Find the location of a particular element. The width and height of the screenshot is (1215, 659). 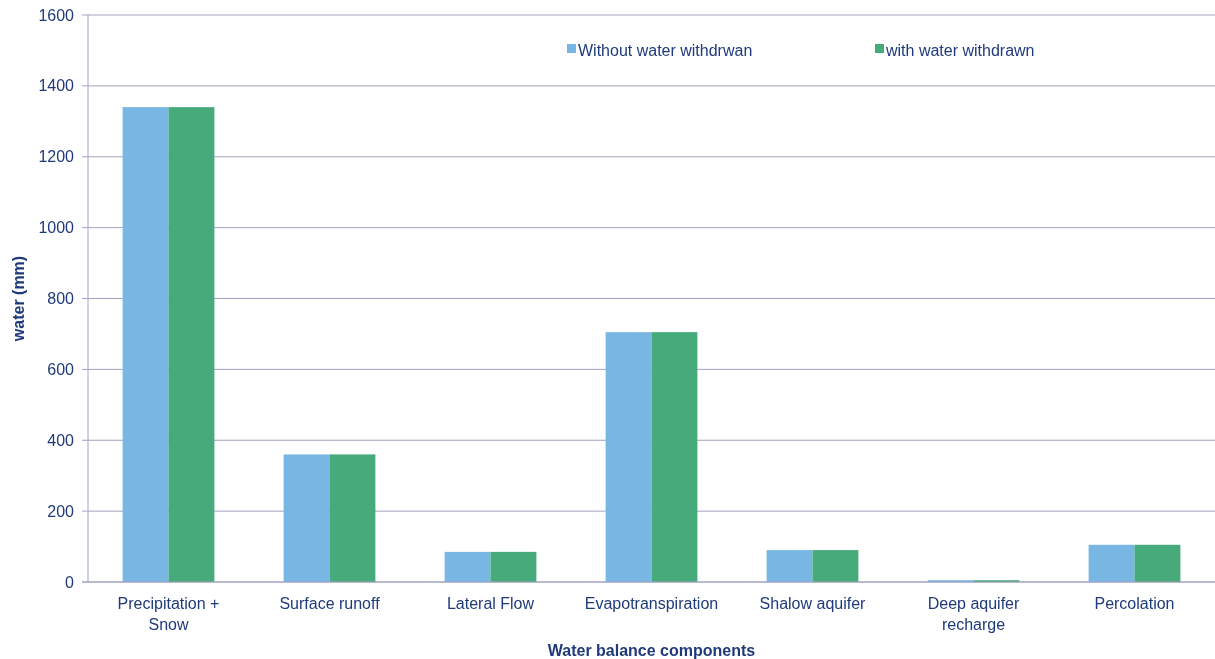

x-tick-label: Precipitation + Snow is located at coordinates (168, 614).